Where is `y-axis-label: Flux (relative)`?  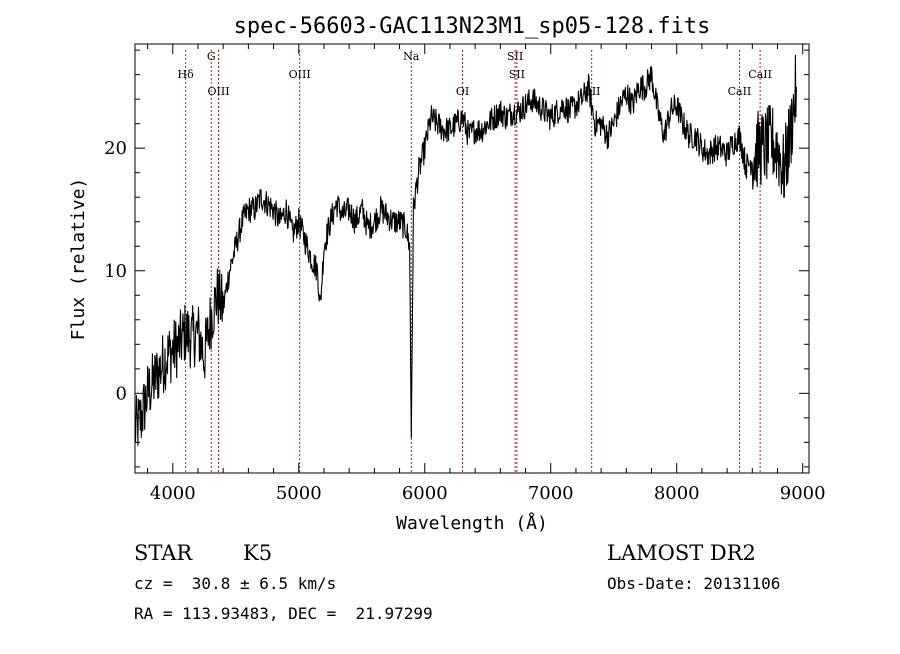
y-axis-label: Flux (relative) is located at coordinates (78, 259).